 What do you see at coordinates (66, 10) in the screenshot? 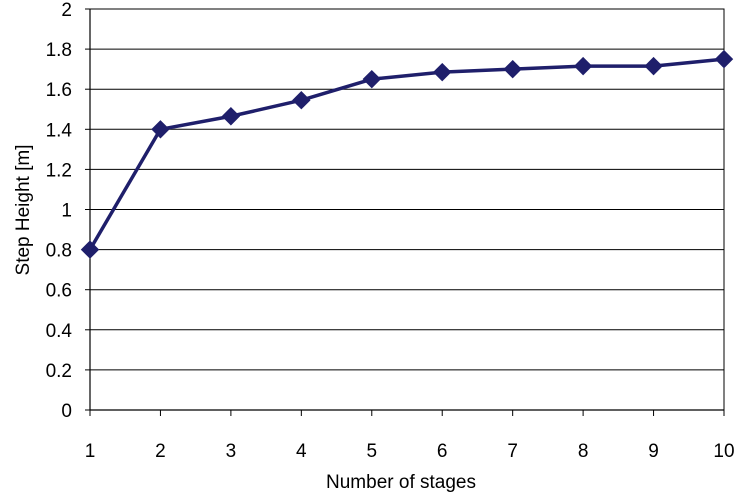
I see `y-tick-label: 2` at bounding box center [66, 10].